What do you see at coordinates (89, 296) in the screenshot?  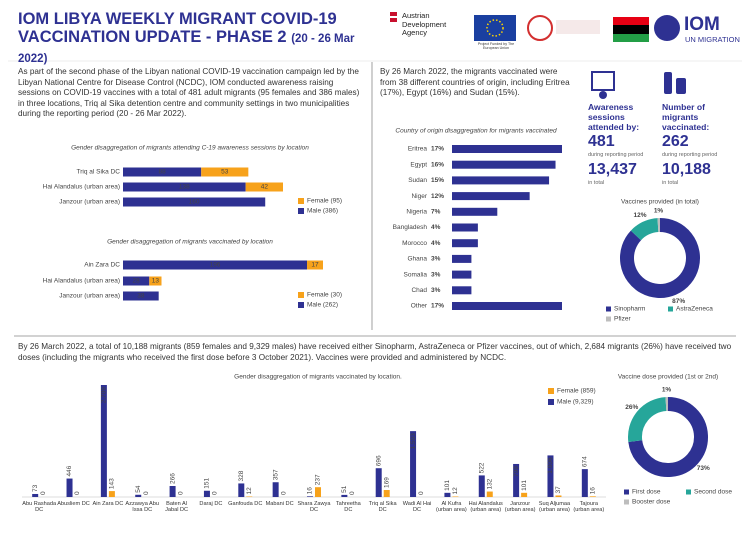 I see `category-label: Janzour (urban area)` at bounding box center [89, 296].